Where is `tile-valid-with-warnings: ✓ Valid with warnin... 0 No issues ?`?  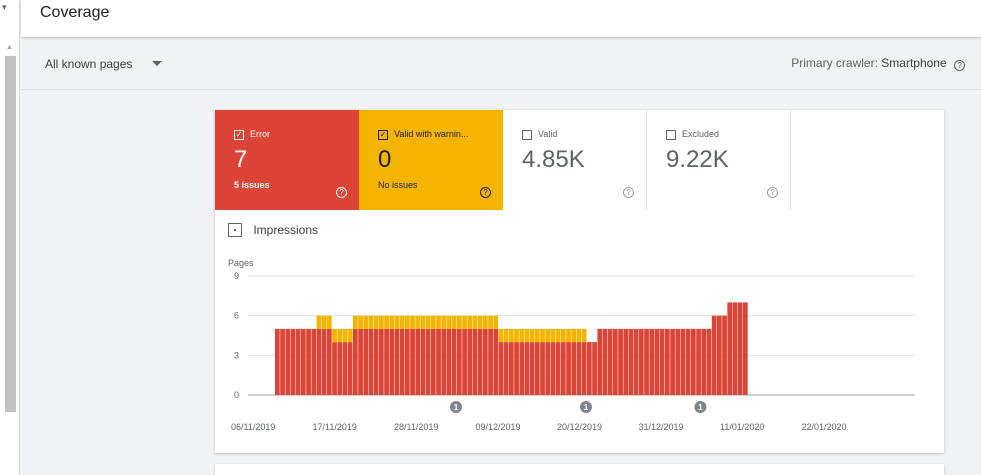 tile-valid-with-warnings: ✓ Valid with warnin... 0 No issues ? is located at coordinates (431, 160).